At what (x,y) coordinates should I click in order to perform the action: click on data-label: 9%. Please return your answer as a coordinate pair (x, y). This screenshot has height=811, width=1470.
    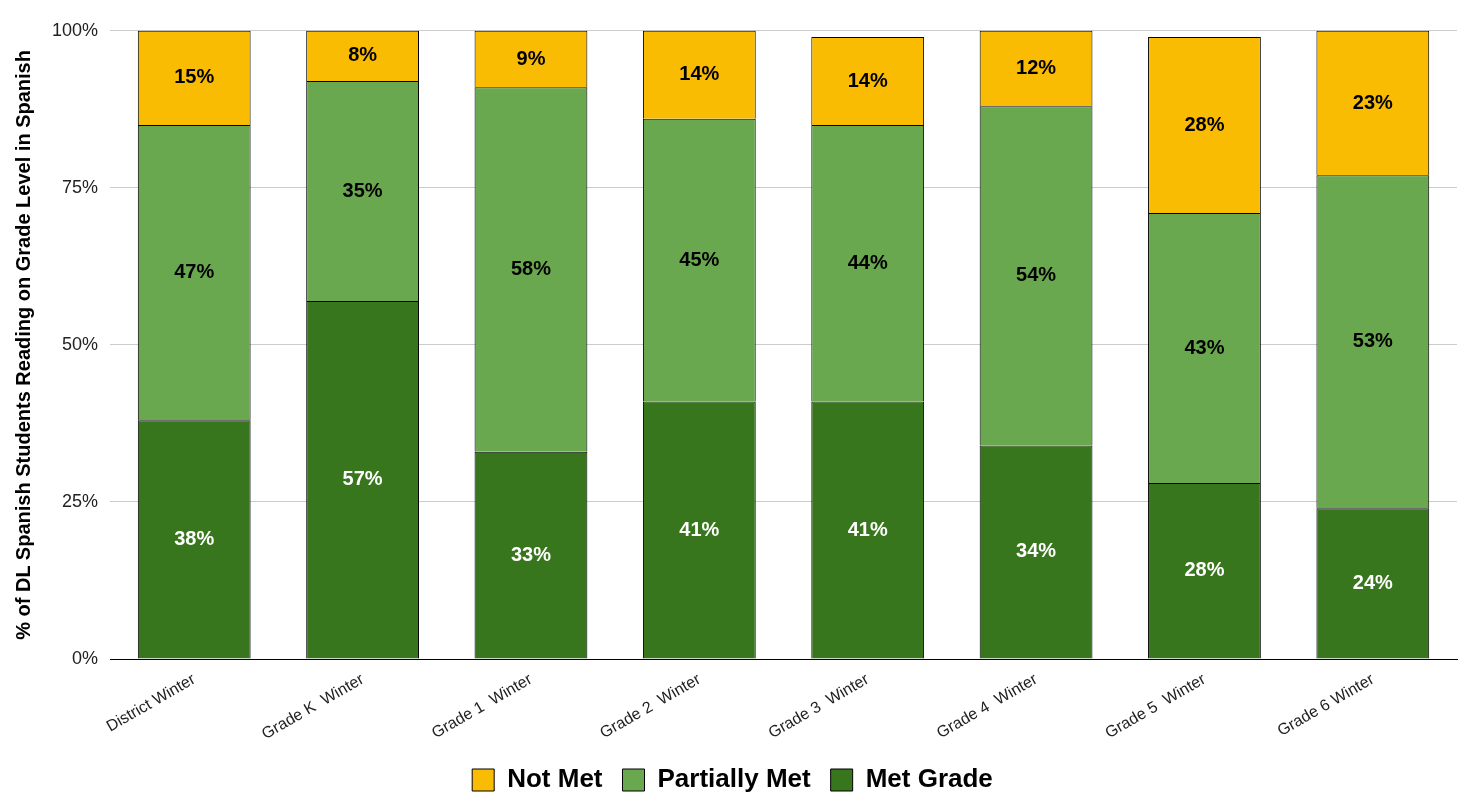
    Looking at the image, I should click on (531, 57).